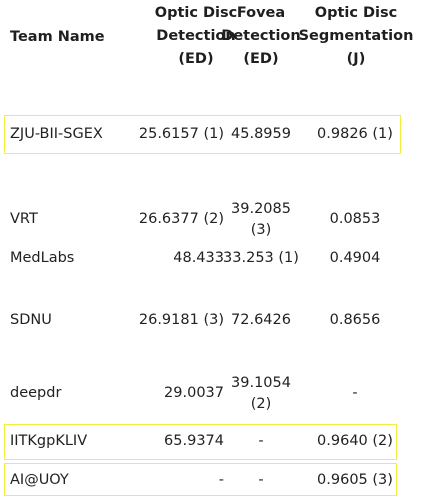  I want to click on team-name-cell: VRT, so click(24, 219).